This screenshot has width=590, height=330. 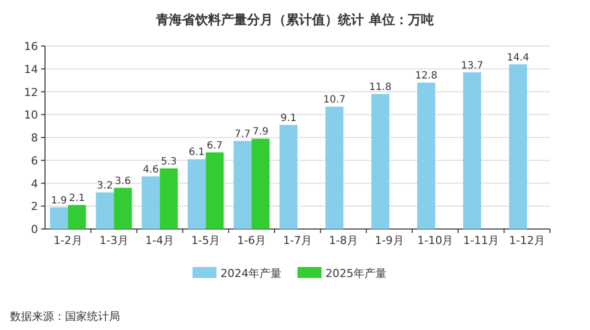 What do you see at coordinates (113, 240) in the screenshot?
I see `x-tick-label: 1-3月` at bounding box center [113, 240].